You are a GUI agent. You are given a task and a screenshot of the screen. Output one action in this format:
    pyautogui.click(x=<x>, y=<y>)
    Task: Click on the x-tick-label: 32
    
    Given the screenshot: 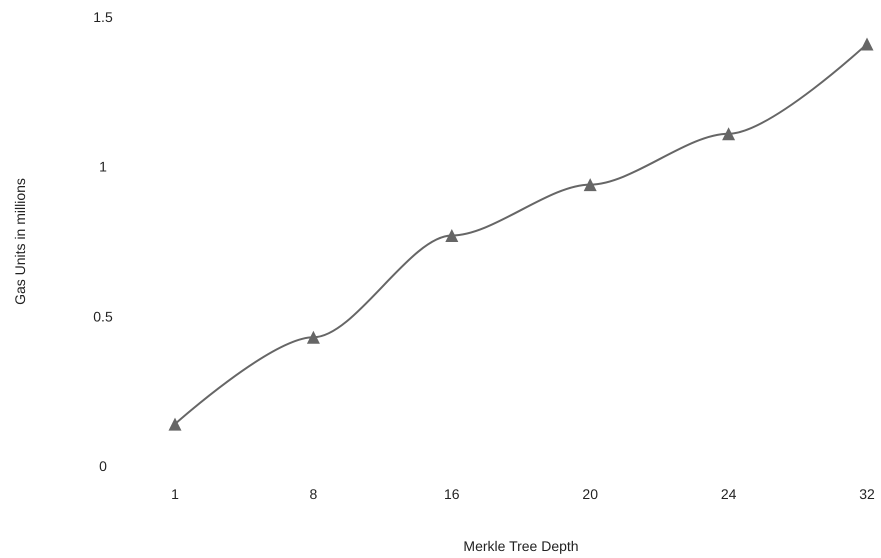 What is the action you would take?
    pyautogui.click(x=867, y=494)
    